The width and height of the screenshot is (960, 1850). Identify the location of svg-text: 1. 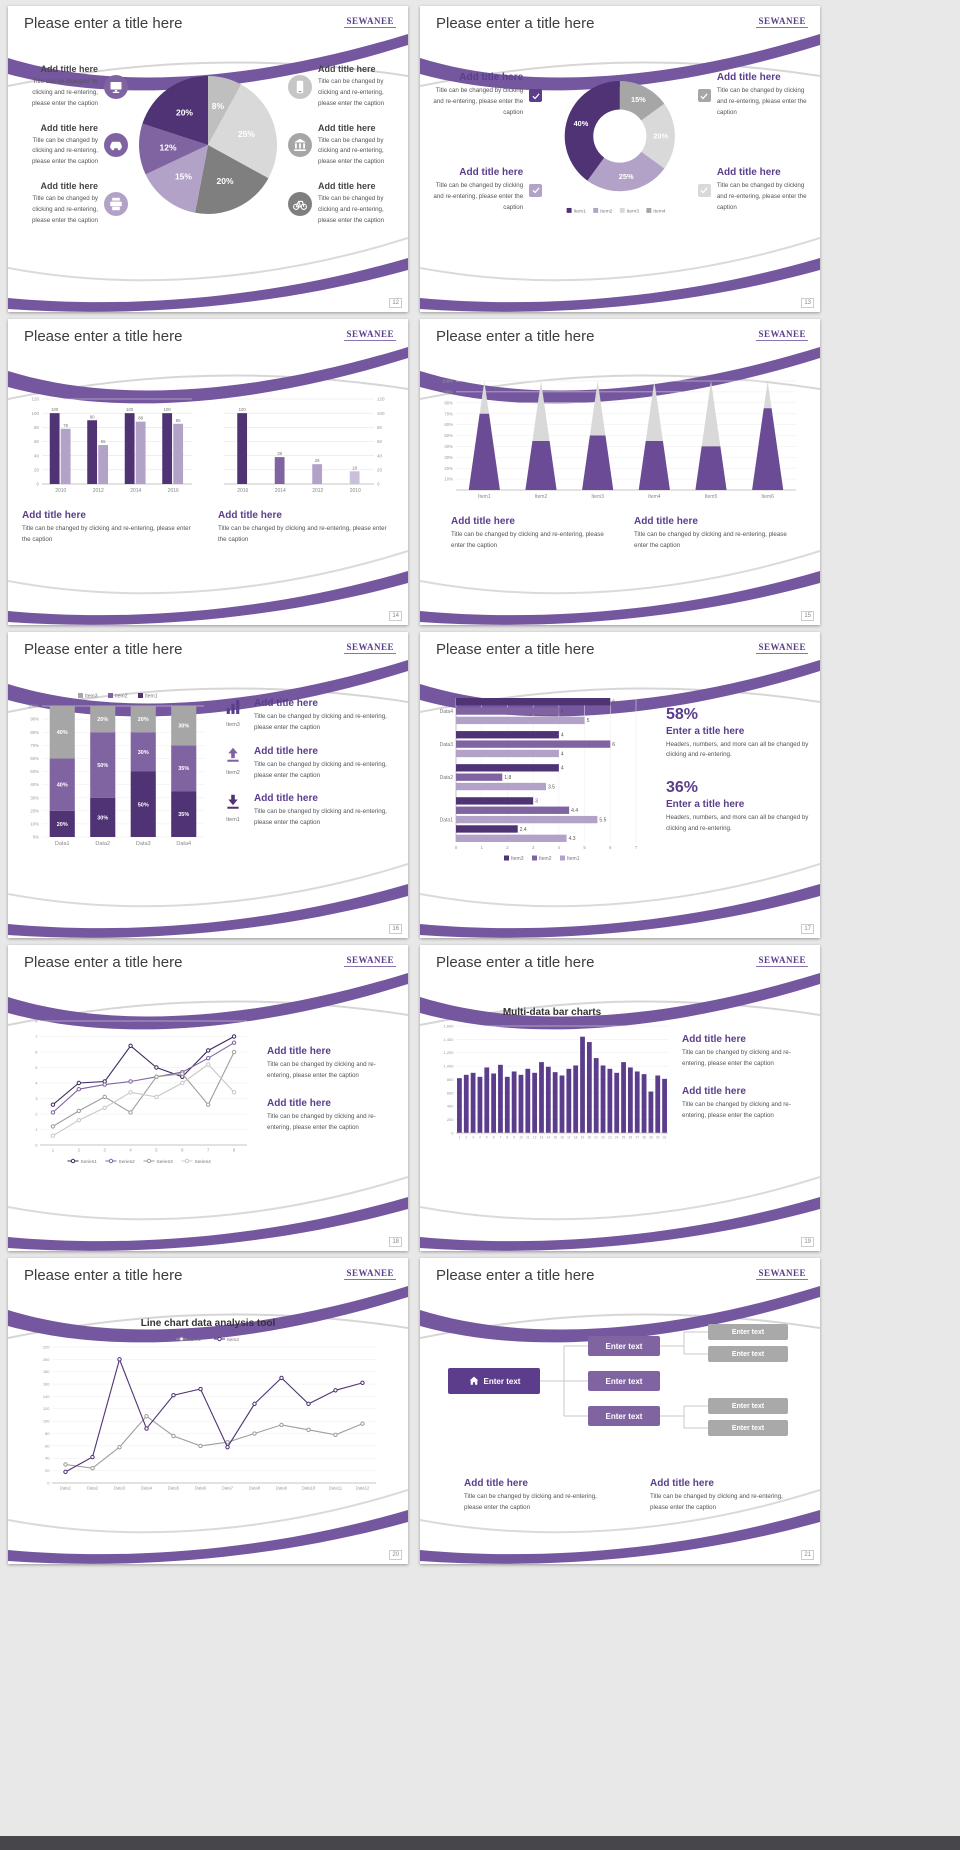
(460, 1138).